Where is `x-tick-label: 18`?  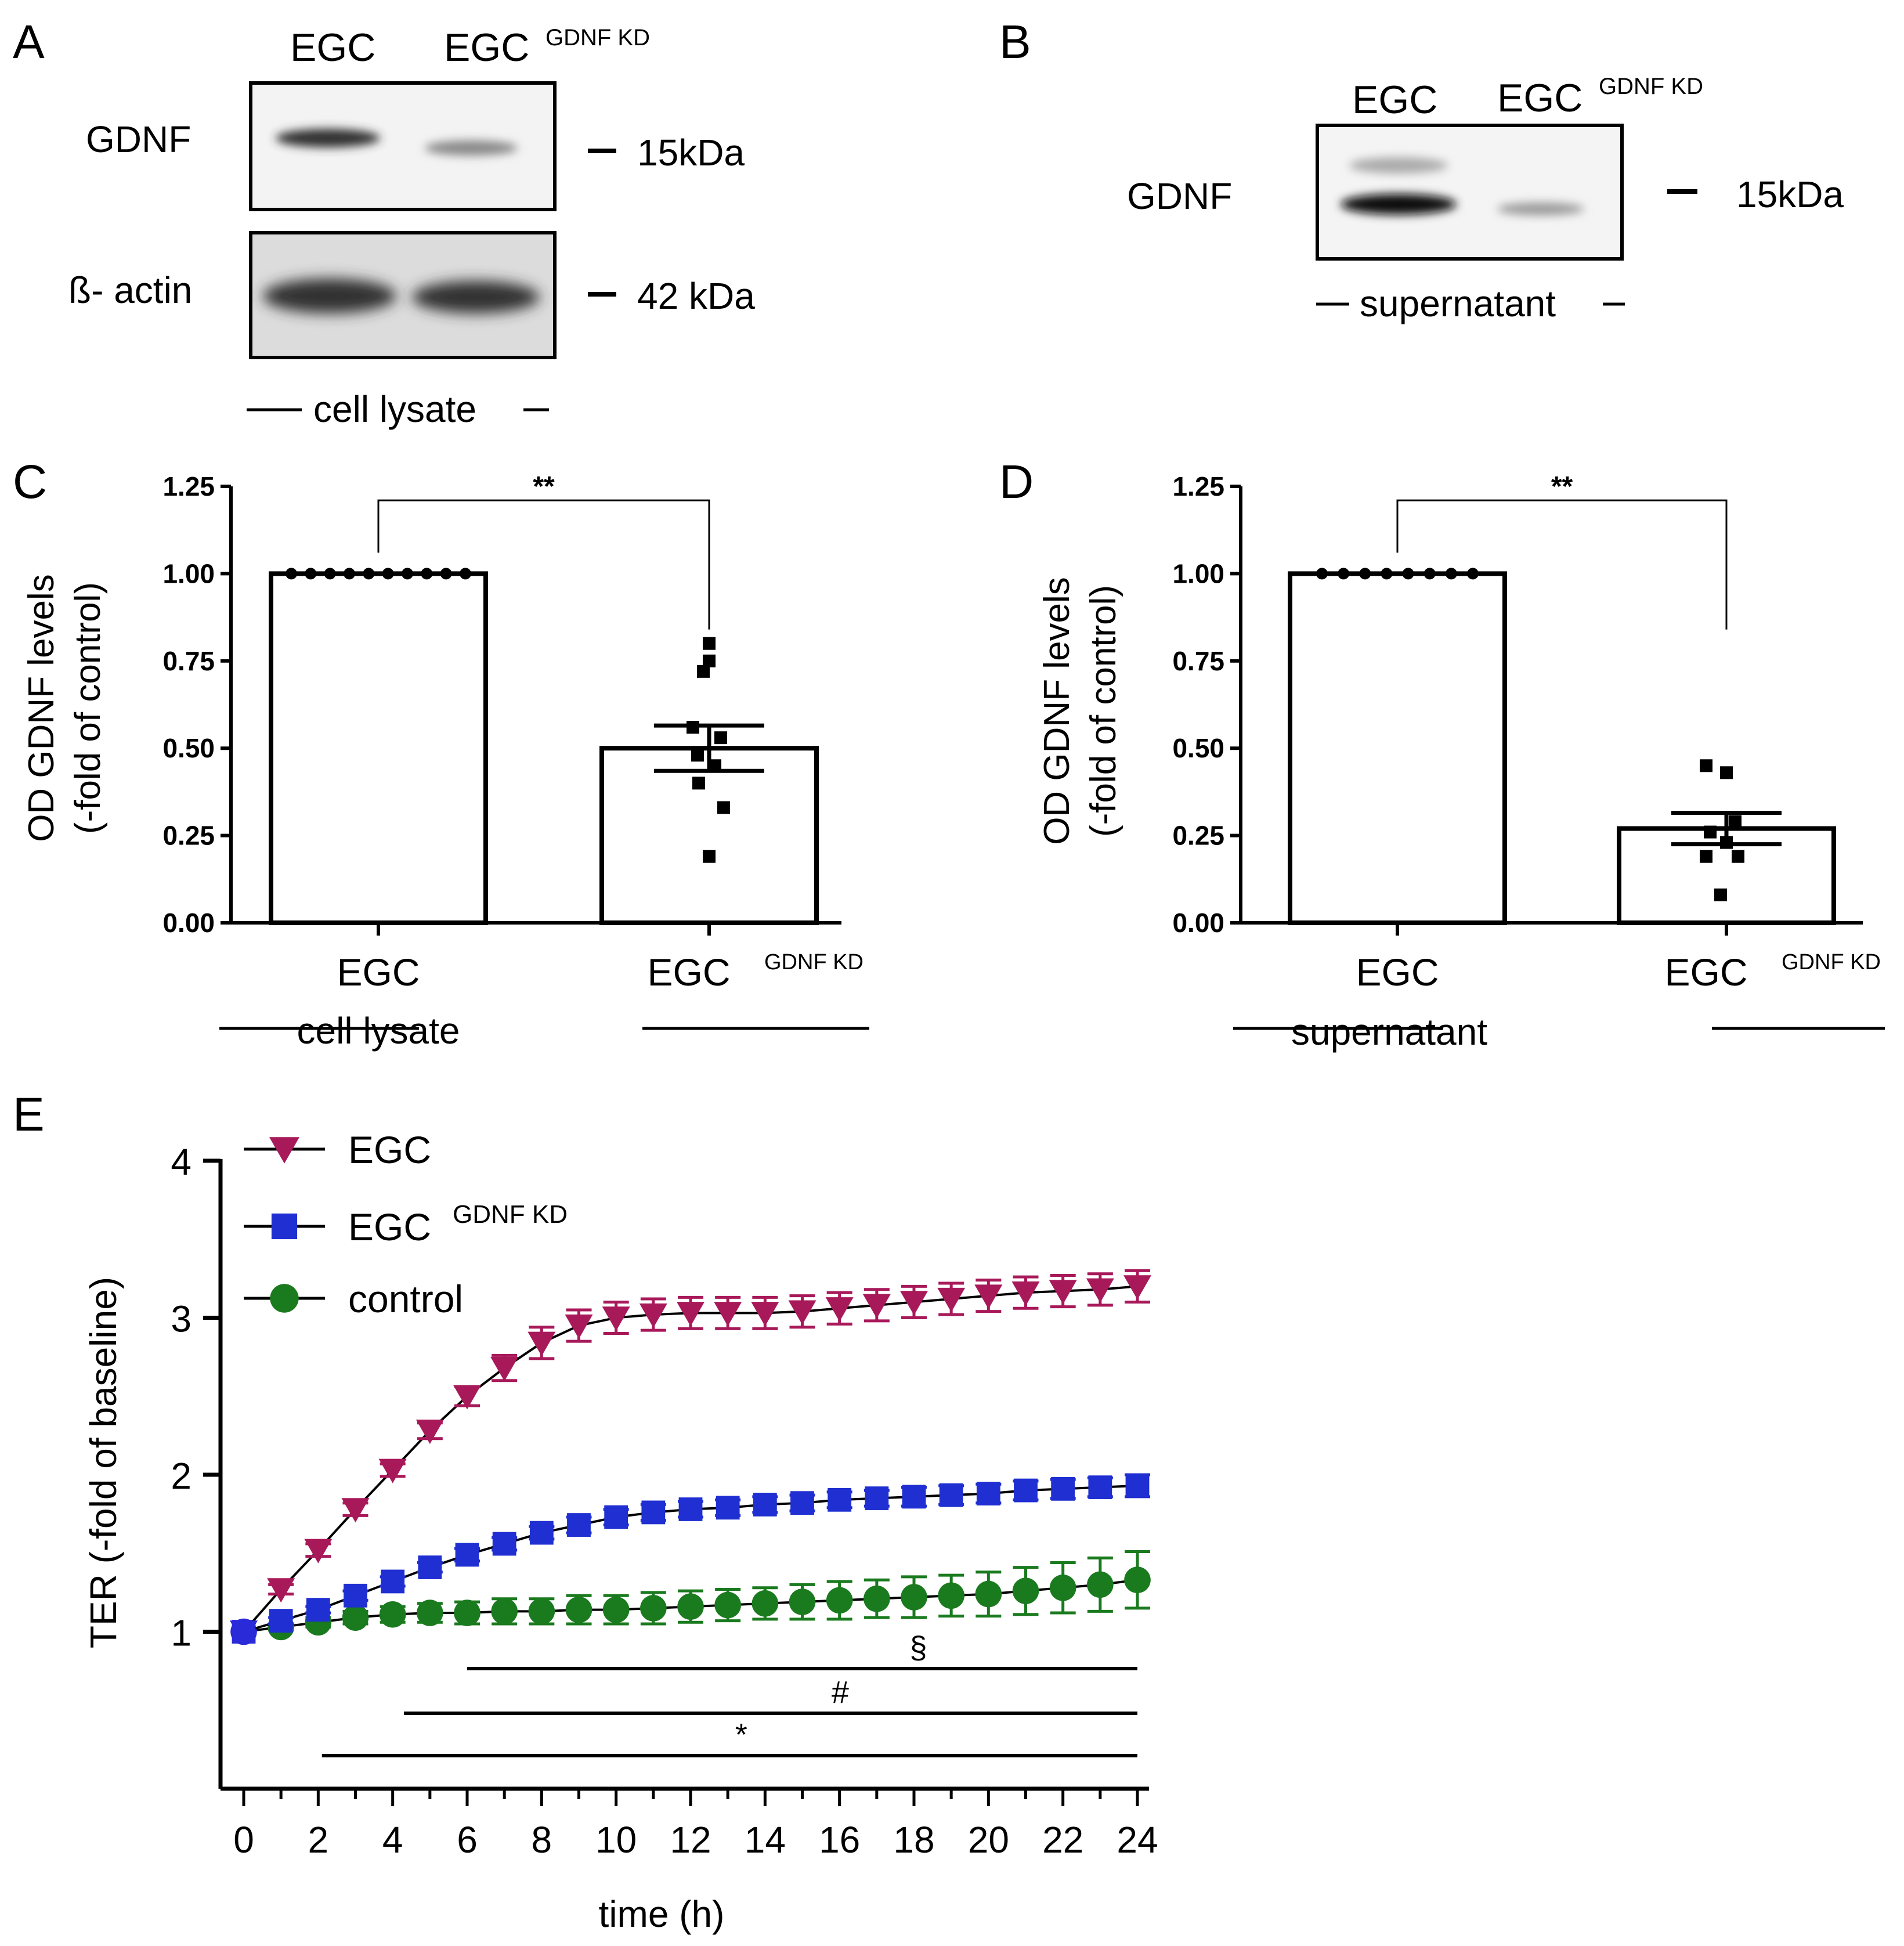 x-tick-label: 18 is located at coordinates (913, 1840).